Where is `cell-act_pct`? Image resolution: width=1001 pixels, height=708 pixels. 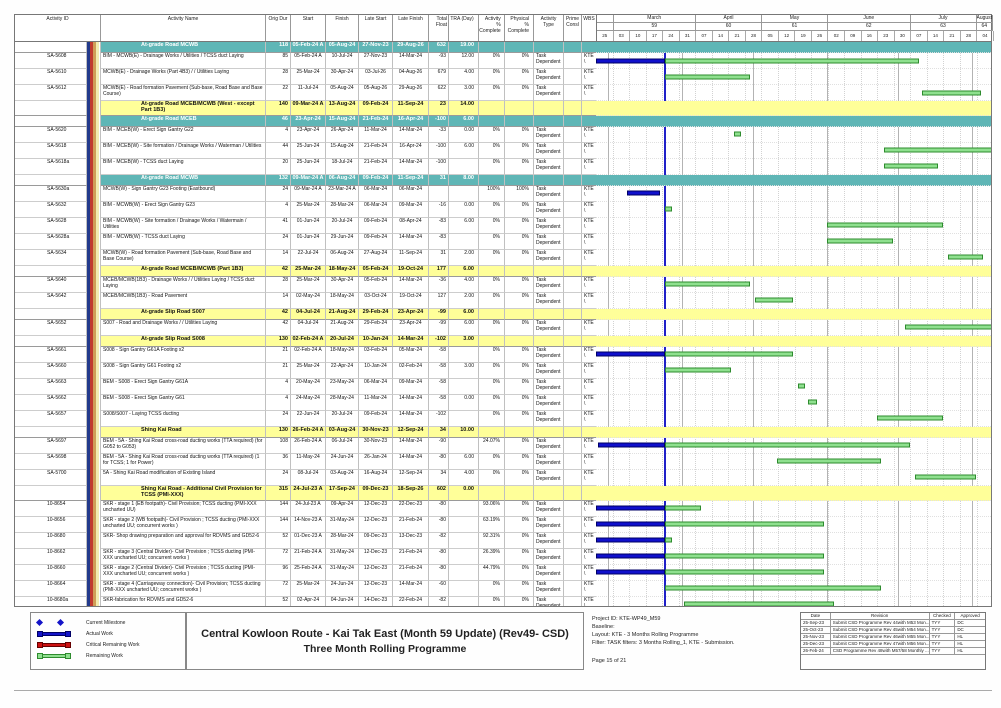
cell-act_pct is located at coordinates (492, 47).